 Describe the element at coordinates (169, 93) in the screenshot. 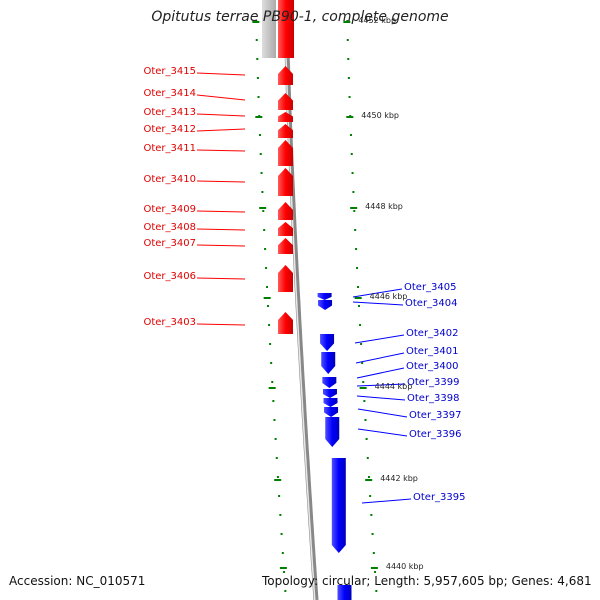

I see `forward-gene-label: Oter_3414` at that location.